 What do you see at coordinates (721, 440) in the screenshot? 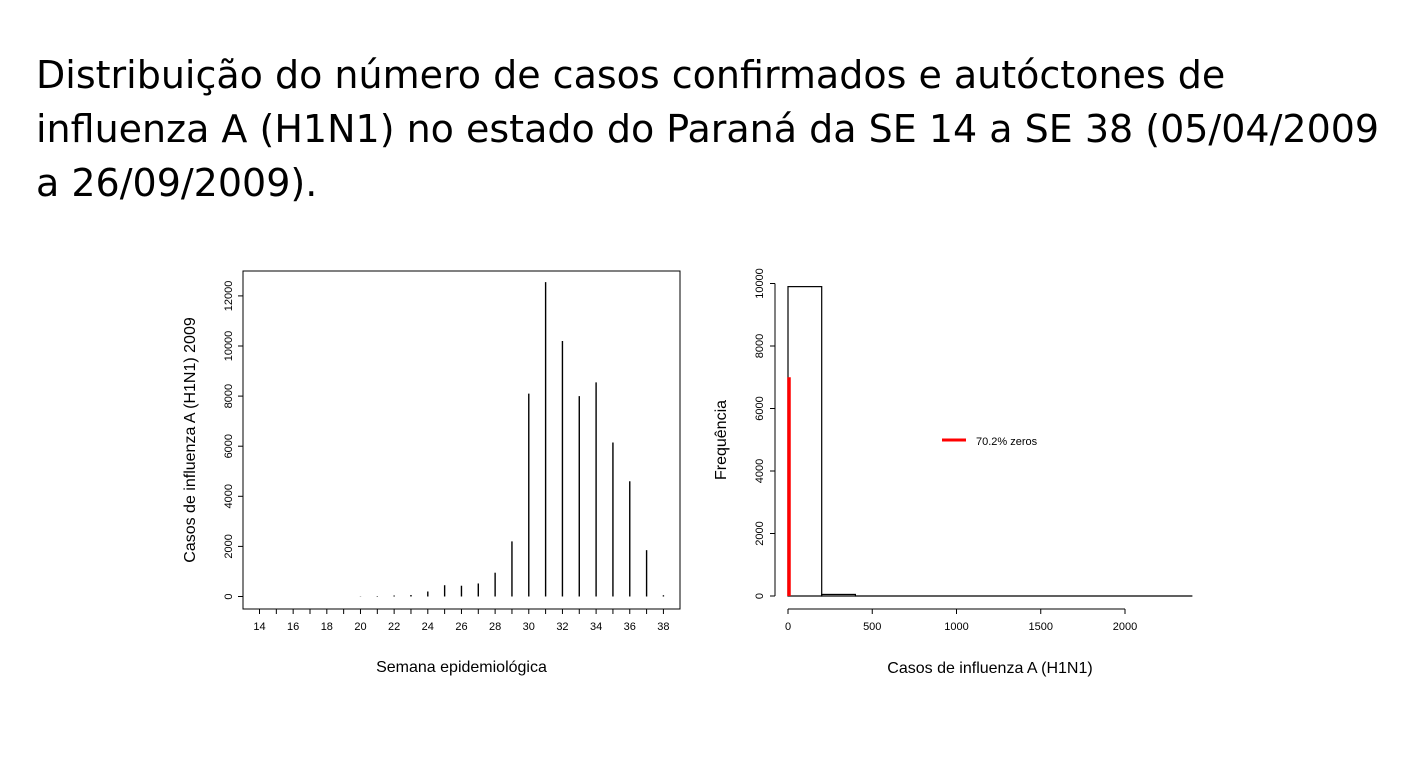
I see `y-axis-label: Frequência` at bounding box center [721, 440].